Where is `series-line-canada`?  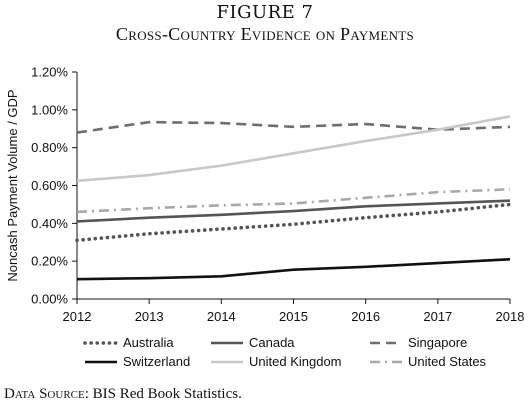
series-line-canada is located at coordinates (293, 211).